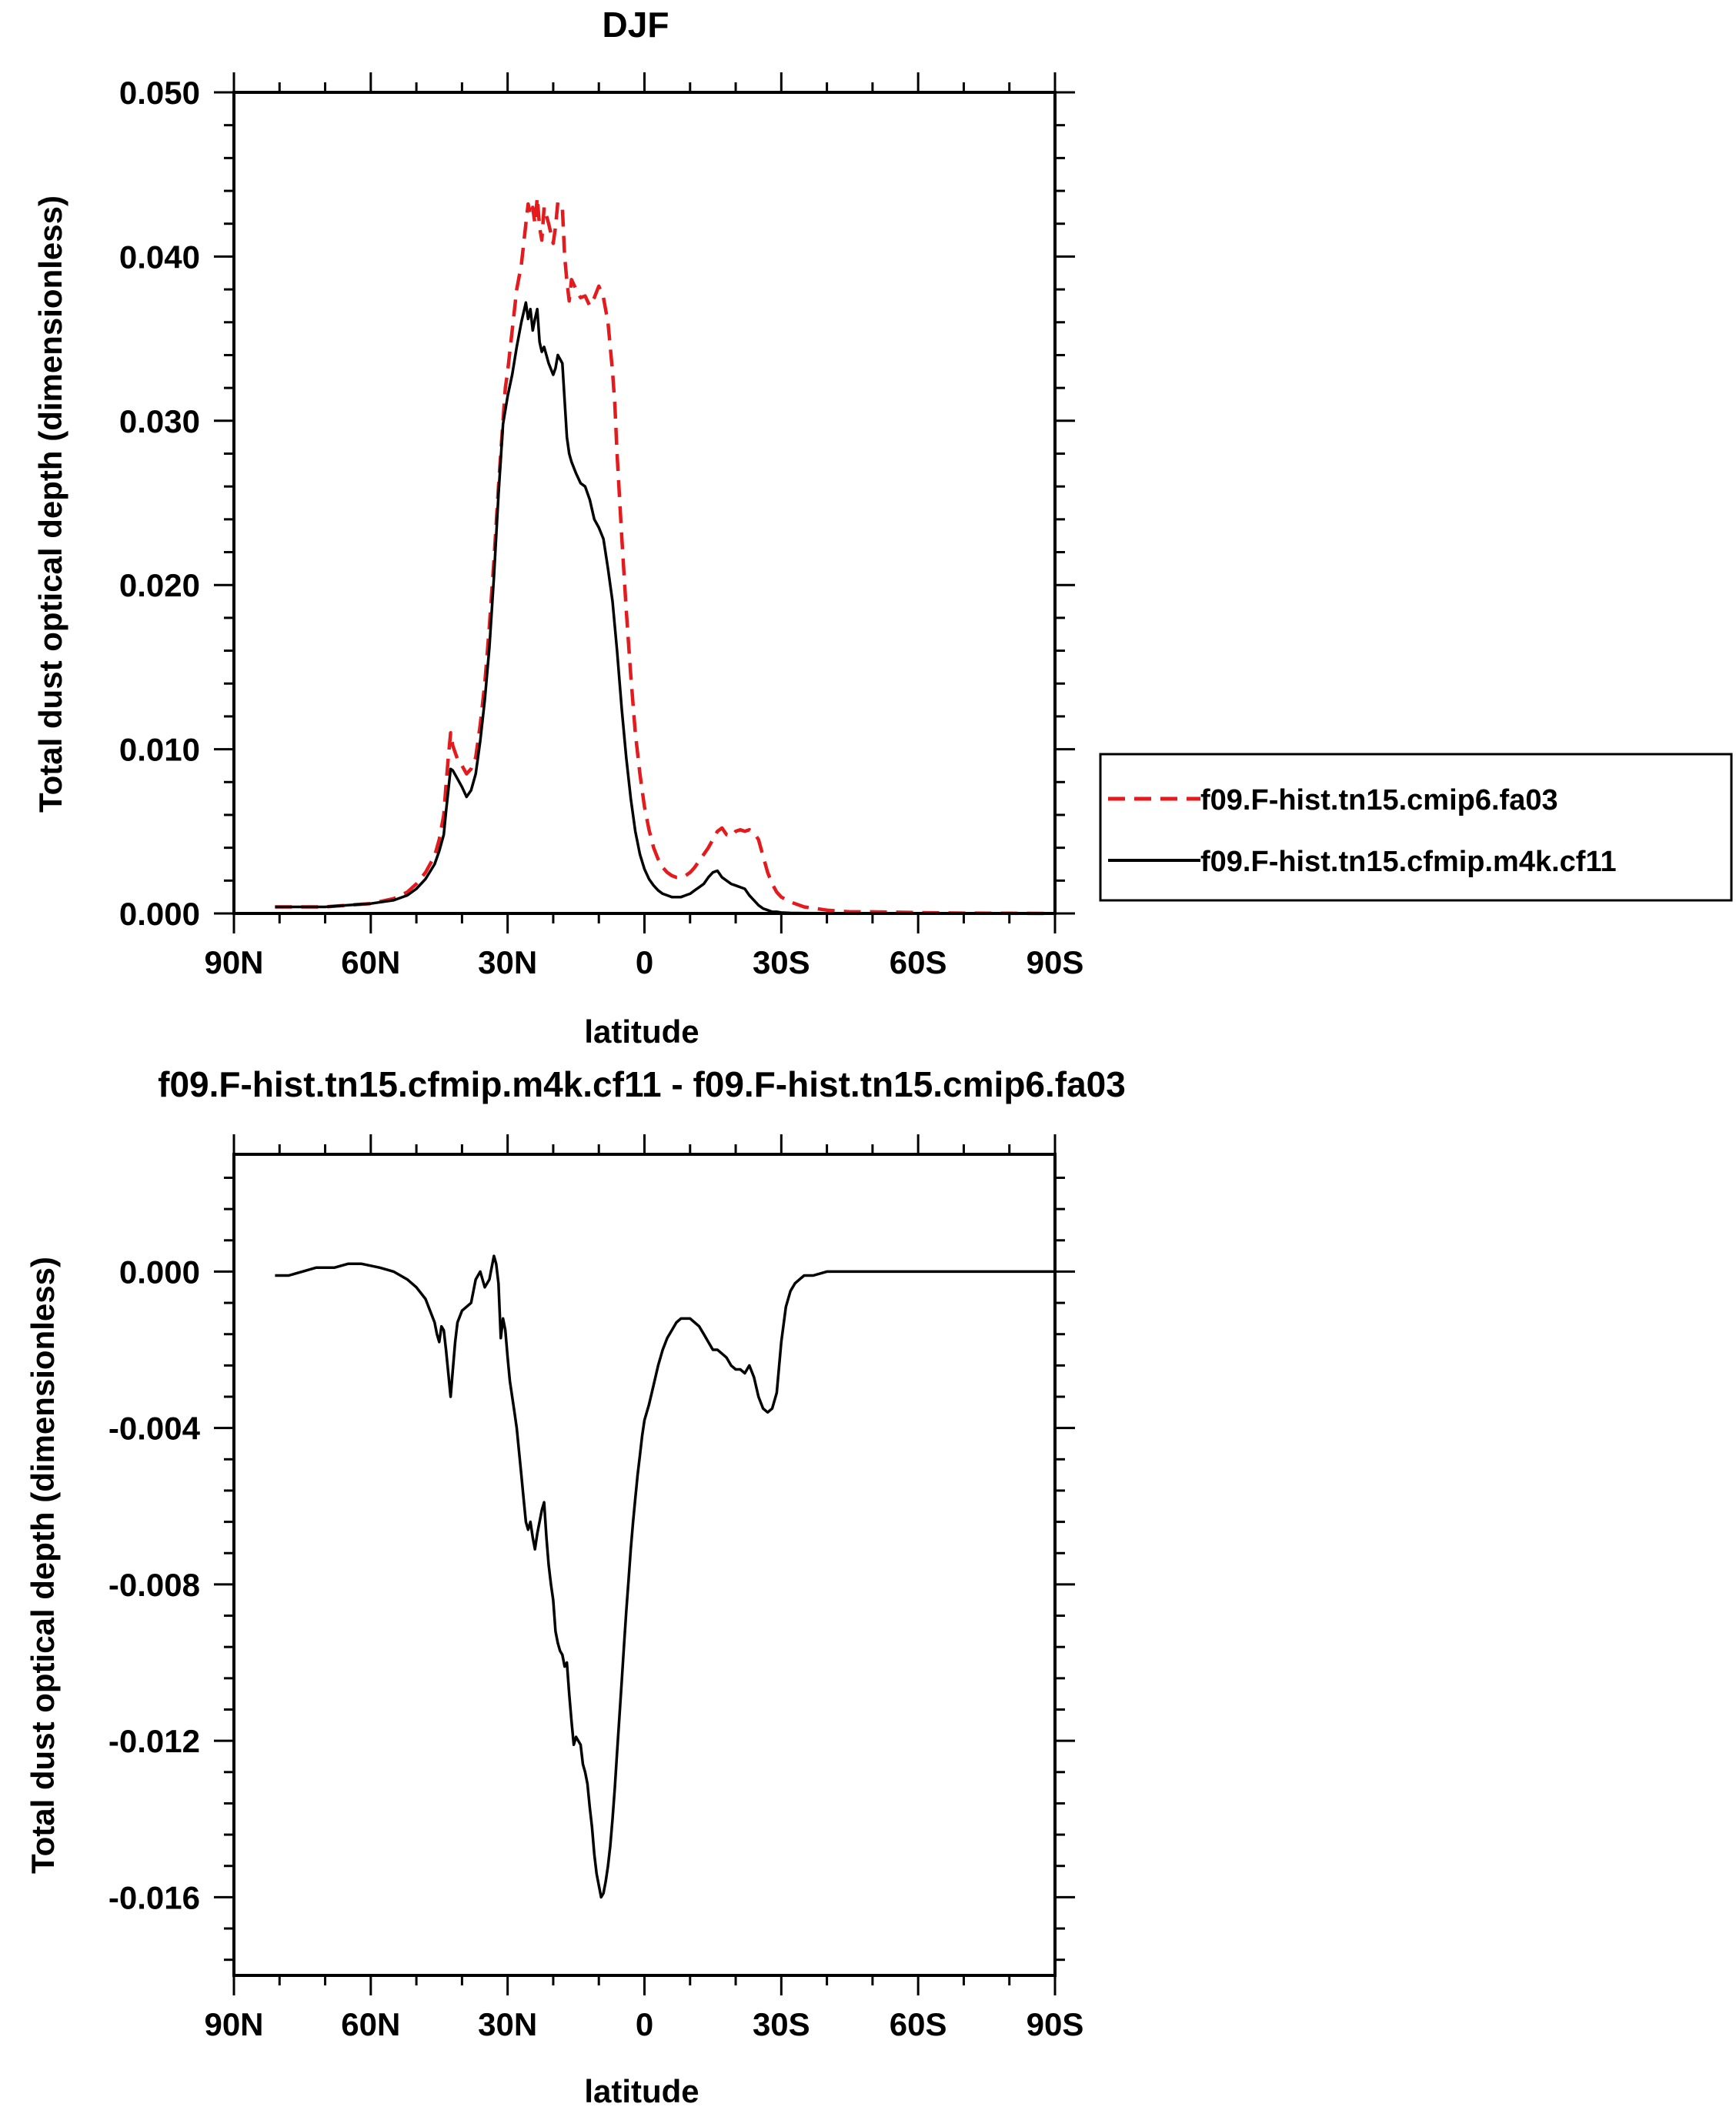  Describe the element at coordinates (159, 93) in the screenshot. I see `top-y-tick-label: 0.050` at that location.